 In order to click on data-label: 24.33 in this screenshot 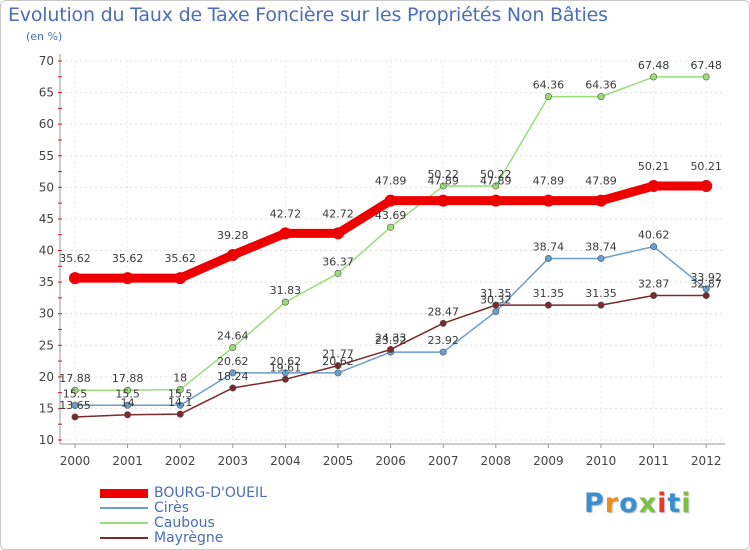, I will do `click(391, 337)`.